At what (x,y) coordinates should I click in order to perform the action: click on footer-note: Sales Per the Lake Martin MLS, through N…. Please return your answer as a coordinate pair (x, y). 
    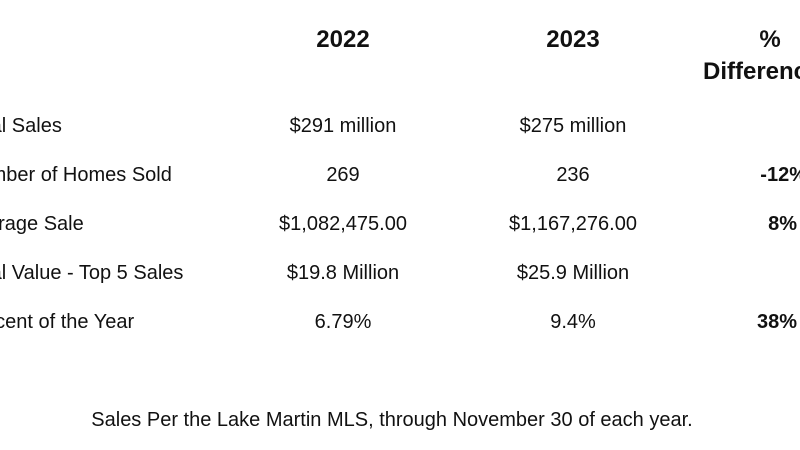
    Looking at the image, I should click on (392, 420).